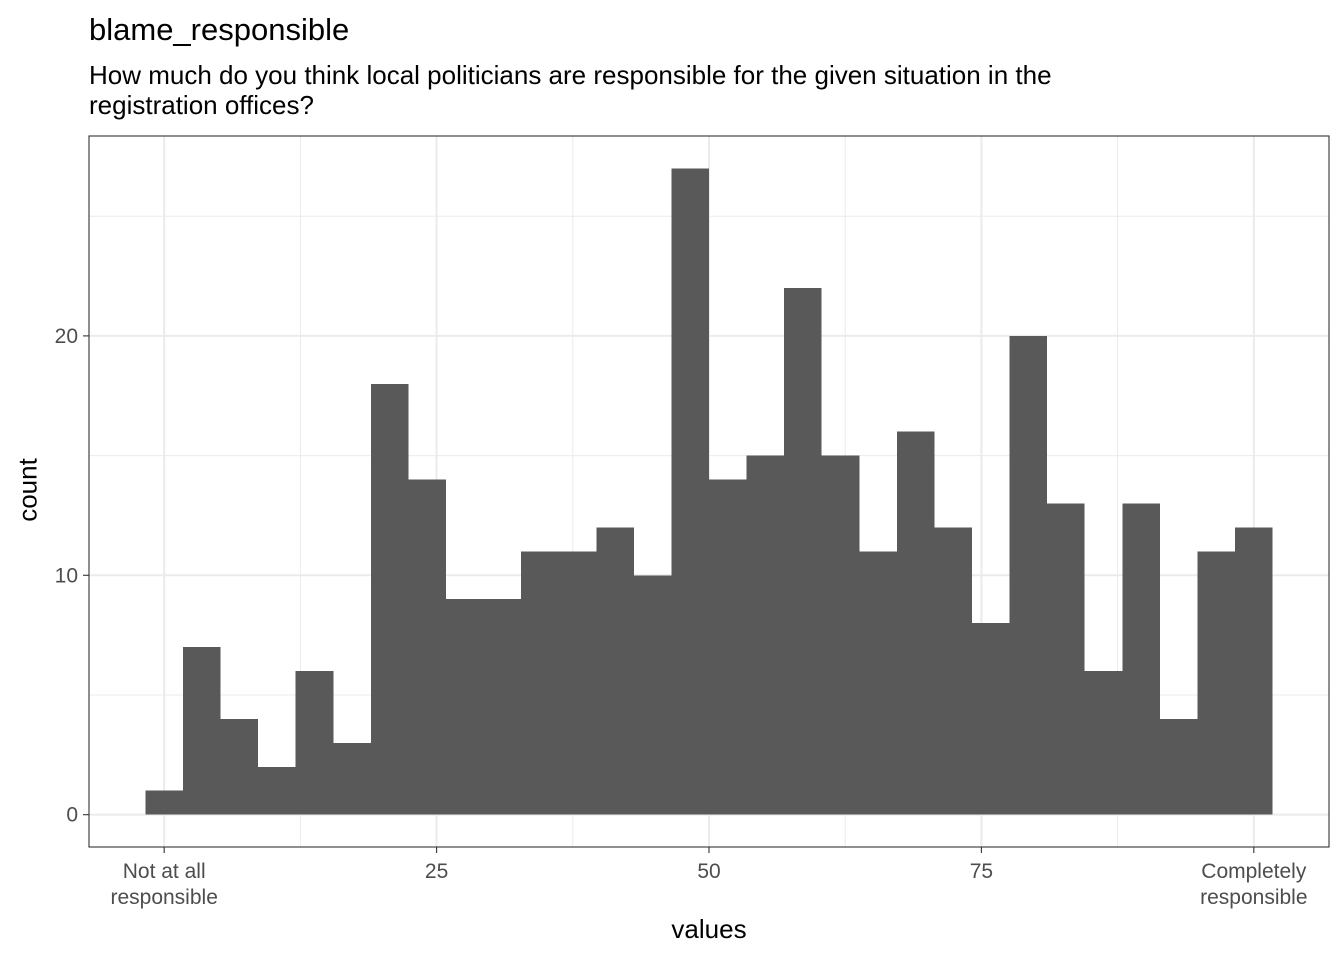 This screenshot has height=960, width=1344. Describe the element at coordinates (436, 871) in the screenshot. I see `x-tick-label: 25` at that location.